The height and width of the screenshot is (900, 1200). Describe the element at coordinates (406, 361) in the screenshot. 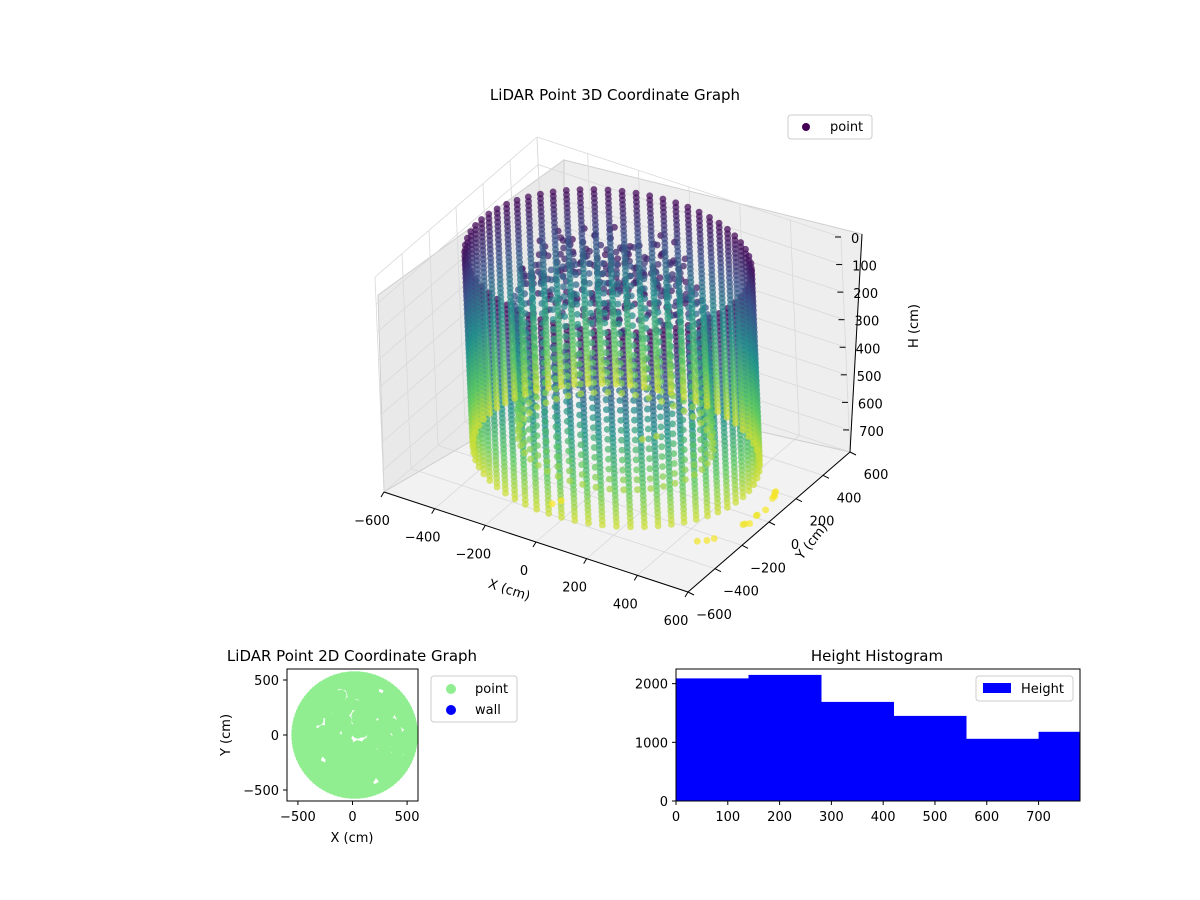

I see `grid-left-y` at that location.